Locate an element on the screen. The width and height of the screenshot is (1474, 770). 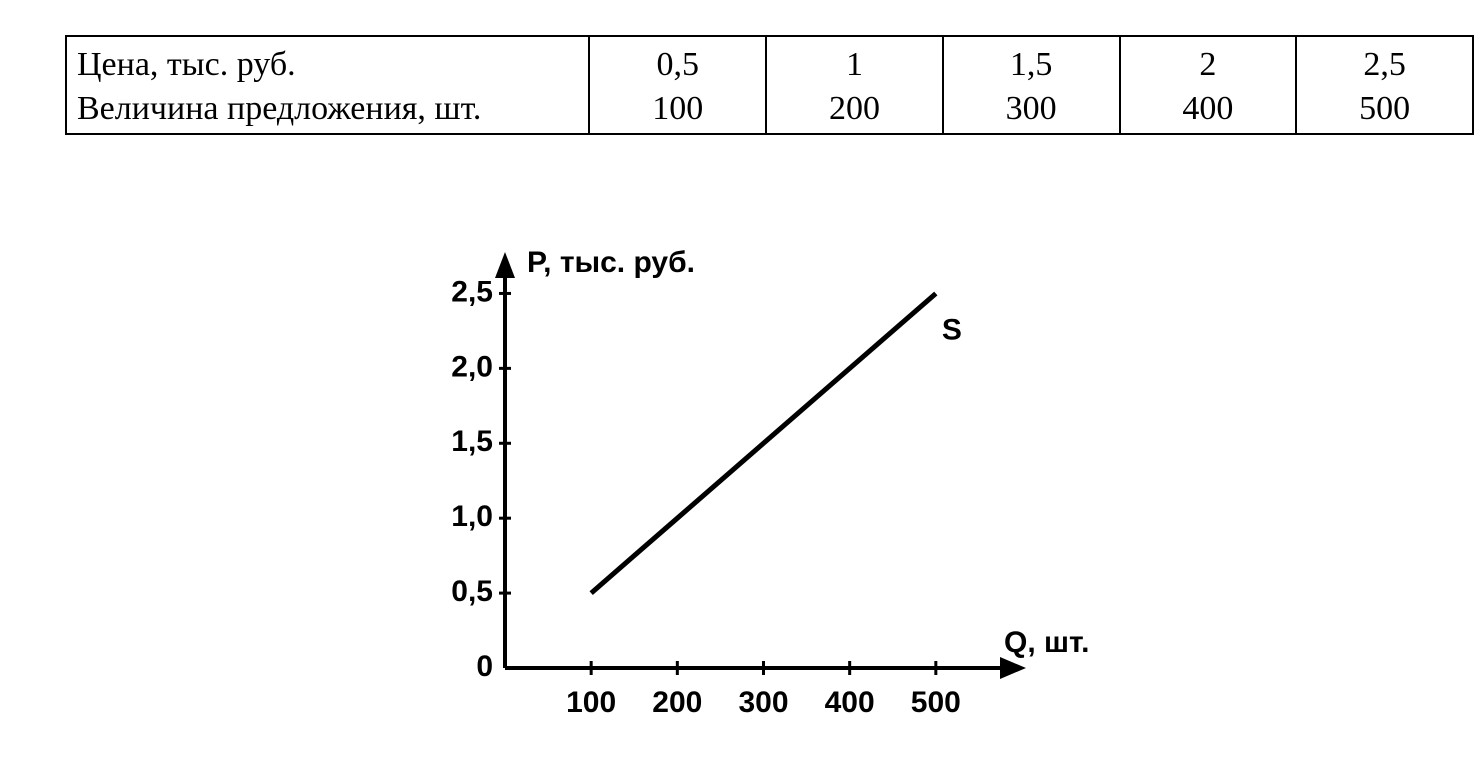
x-tick-label: 100 is located at coordinates (591, 702).